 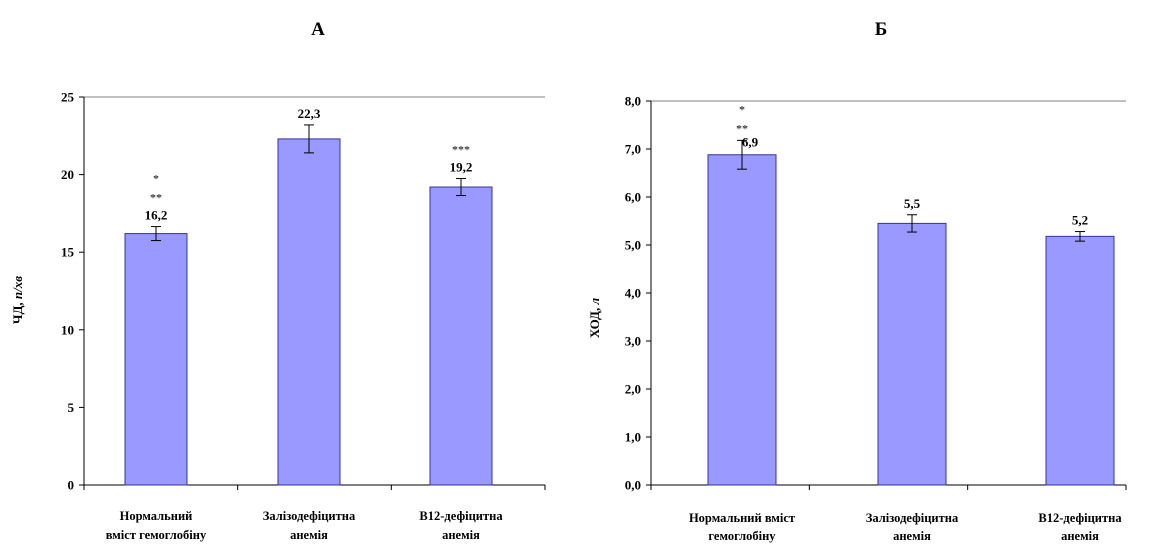 I want to click on y-axis-label: ХОД, л, so click(x=594, y=318).